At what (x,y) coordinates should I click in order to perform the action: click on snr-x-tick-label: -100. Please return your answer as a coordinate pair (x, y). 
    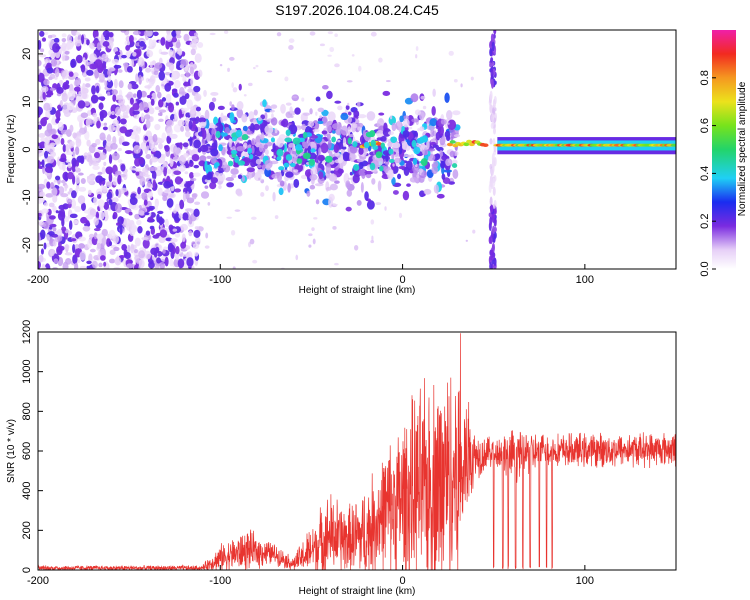
    Looking at the image, I should click on (220, 581).